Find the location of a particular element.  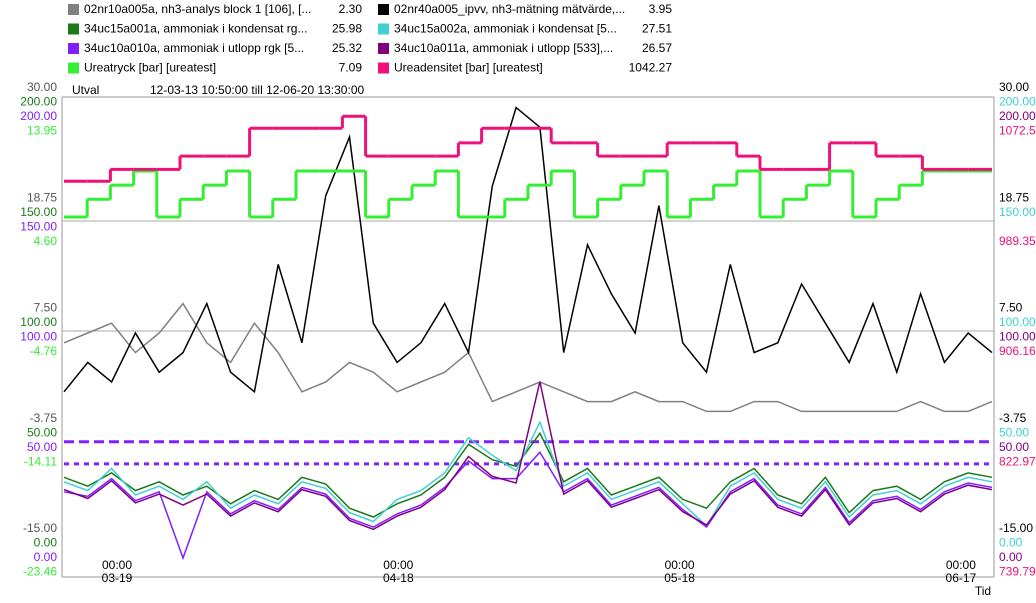

time-range: 12-03-13 10:50:00 till 12-06-20 13:30:00 is located at coordinates (257, 90).